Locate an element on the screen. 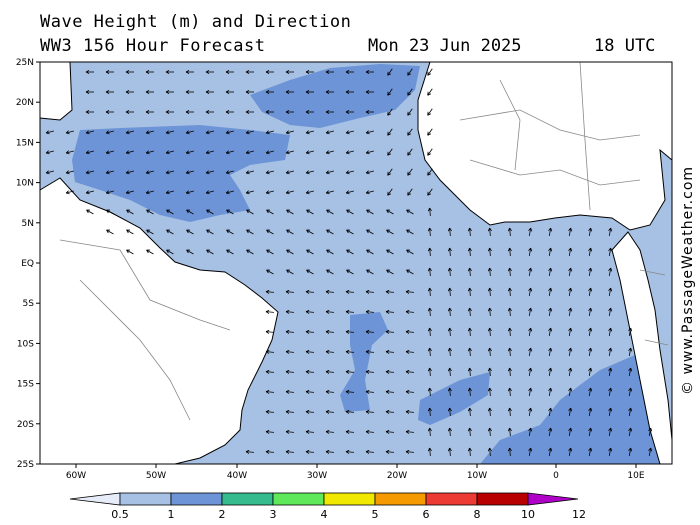  colorbar-label: 12 is located at coordinates (579, 514).